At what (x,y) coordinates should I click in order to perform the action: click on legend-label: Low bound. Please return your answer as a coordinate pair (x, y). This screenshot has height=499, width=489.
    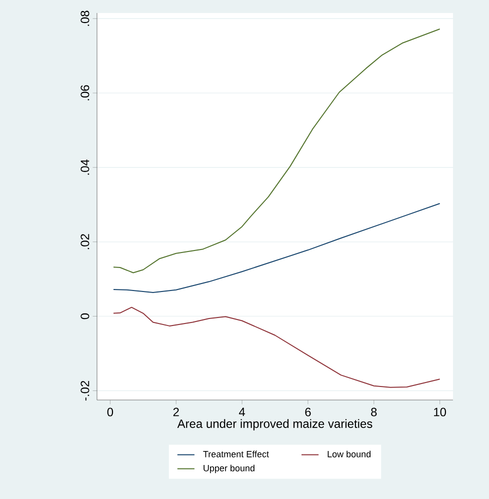
    Looking at the image, I should click on (349, 454).